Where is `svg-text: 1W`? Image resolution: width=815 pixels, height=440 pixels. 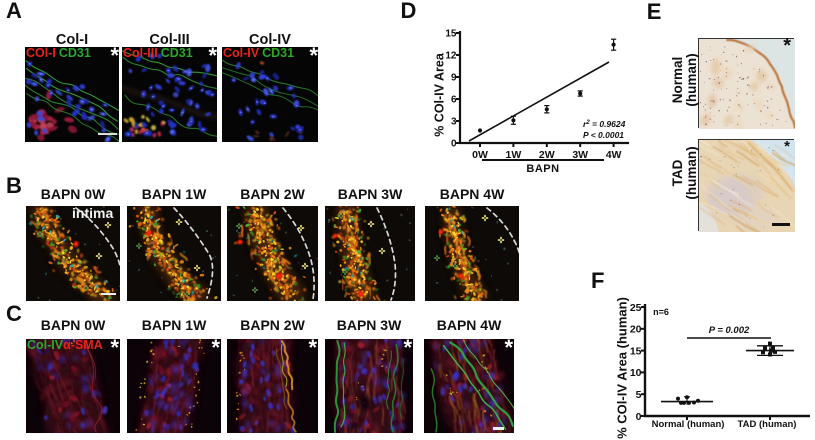 svg-text: 1W is located at coordinates (514, 155).